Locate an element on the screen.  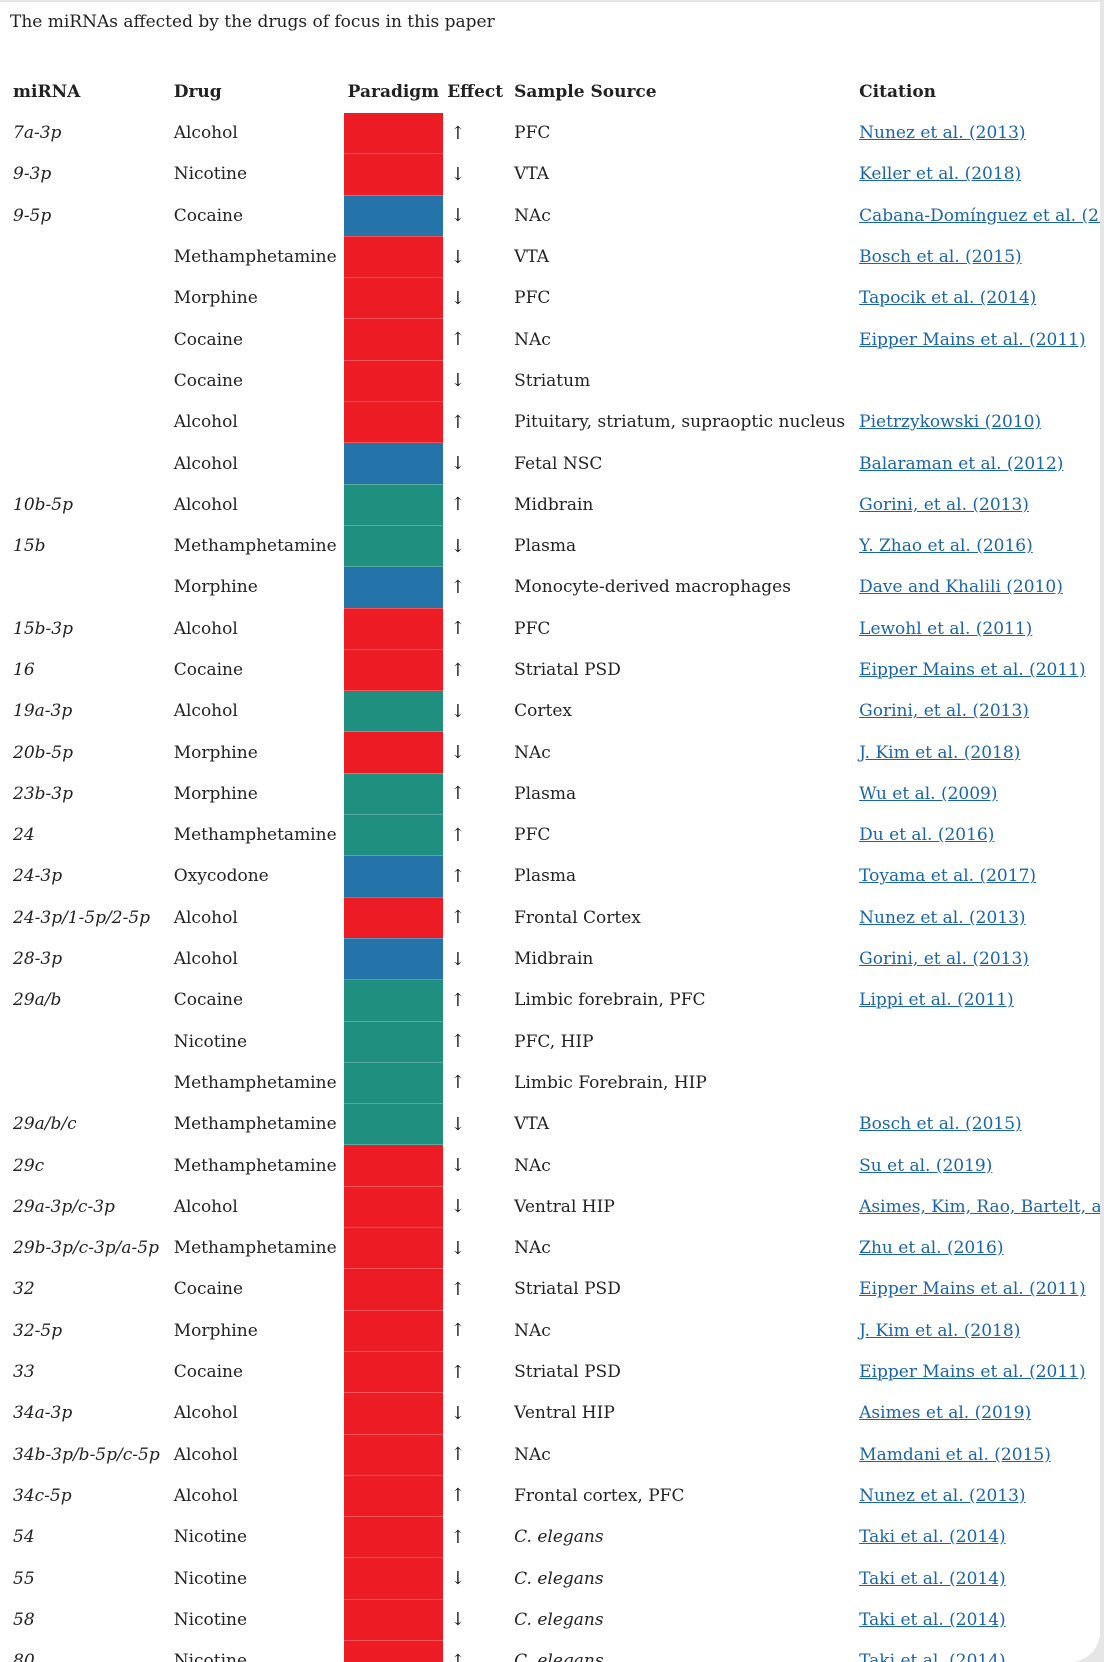
sample-source-cell: Ventral HIP is located at coordinates (564, 1206).